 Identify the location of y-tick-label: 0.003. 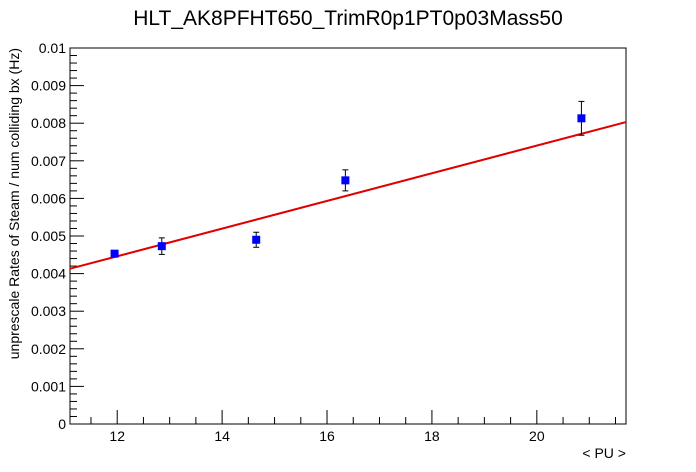
(48, 311).